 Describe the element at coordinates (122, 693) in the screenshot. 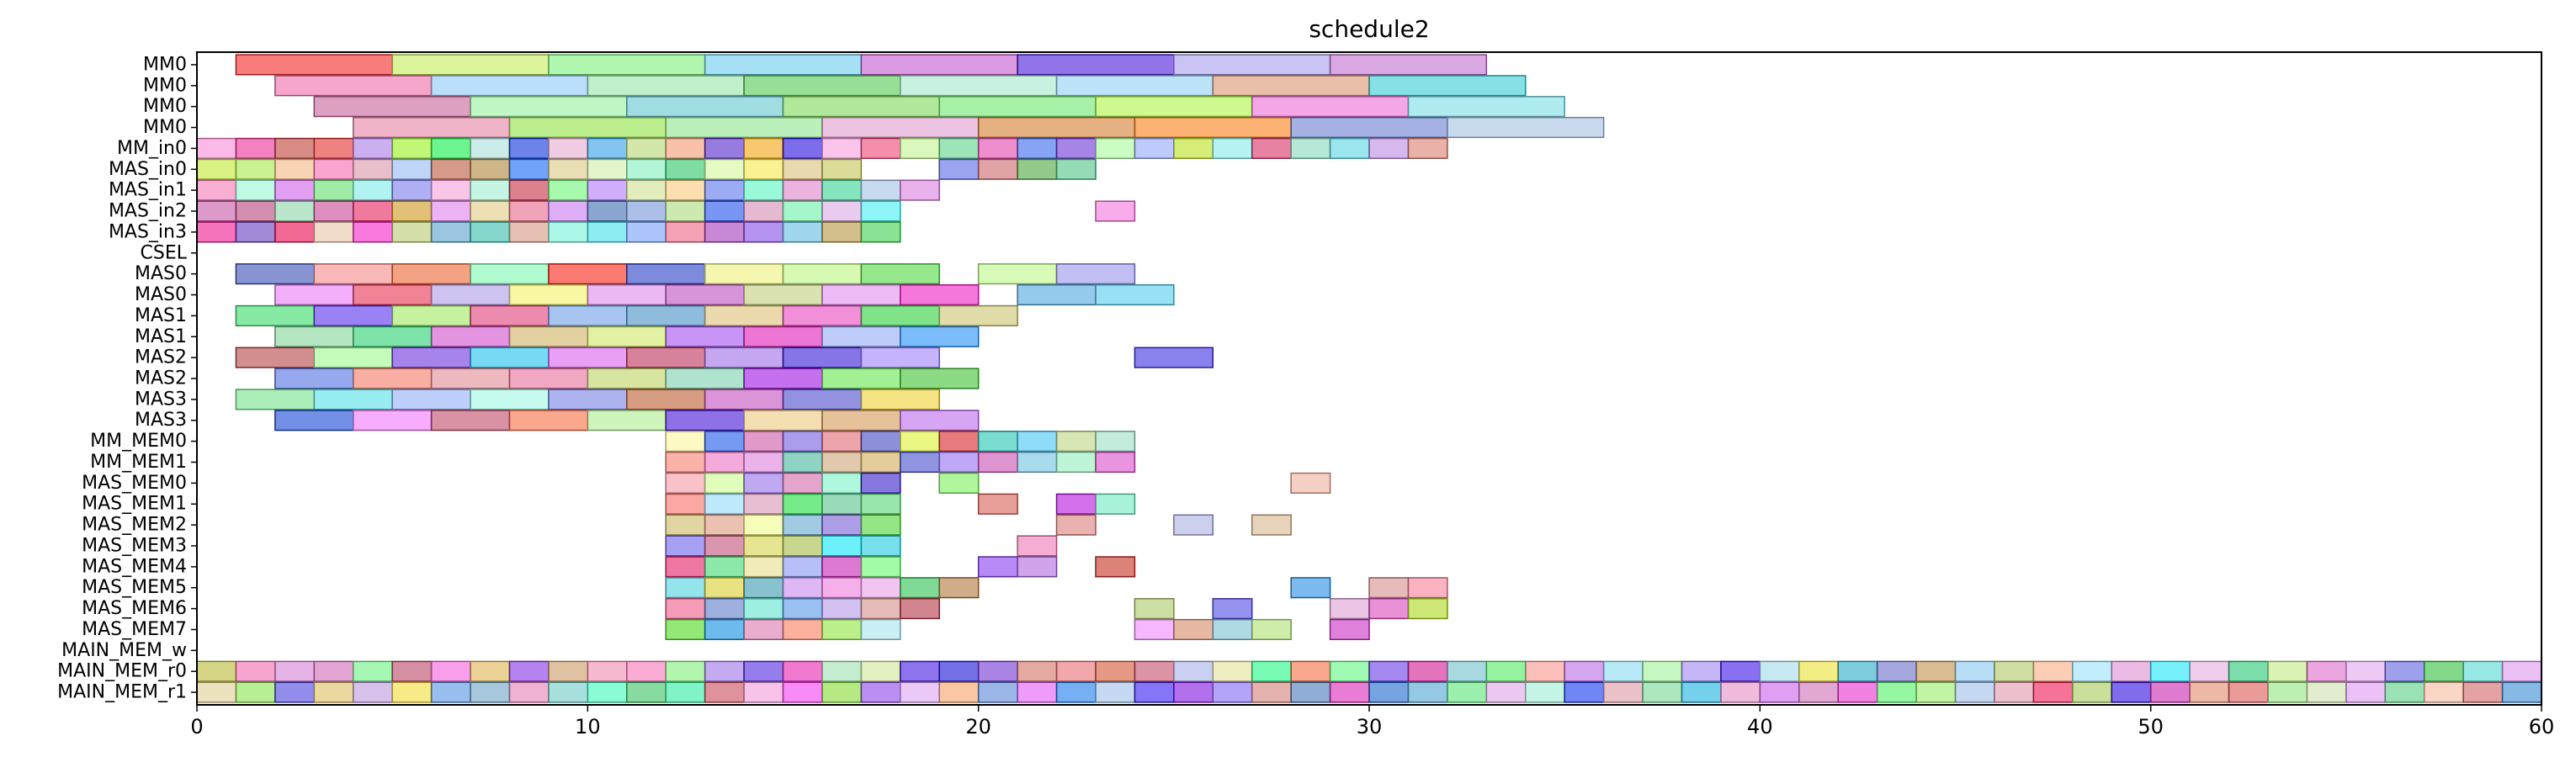

I see `row-label: MAIN_MEM_r1` at that location.